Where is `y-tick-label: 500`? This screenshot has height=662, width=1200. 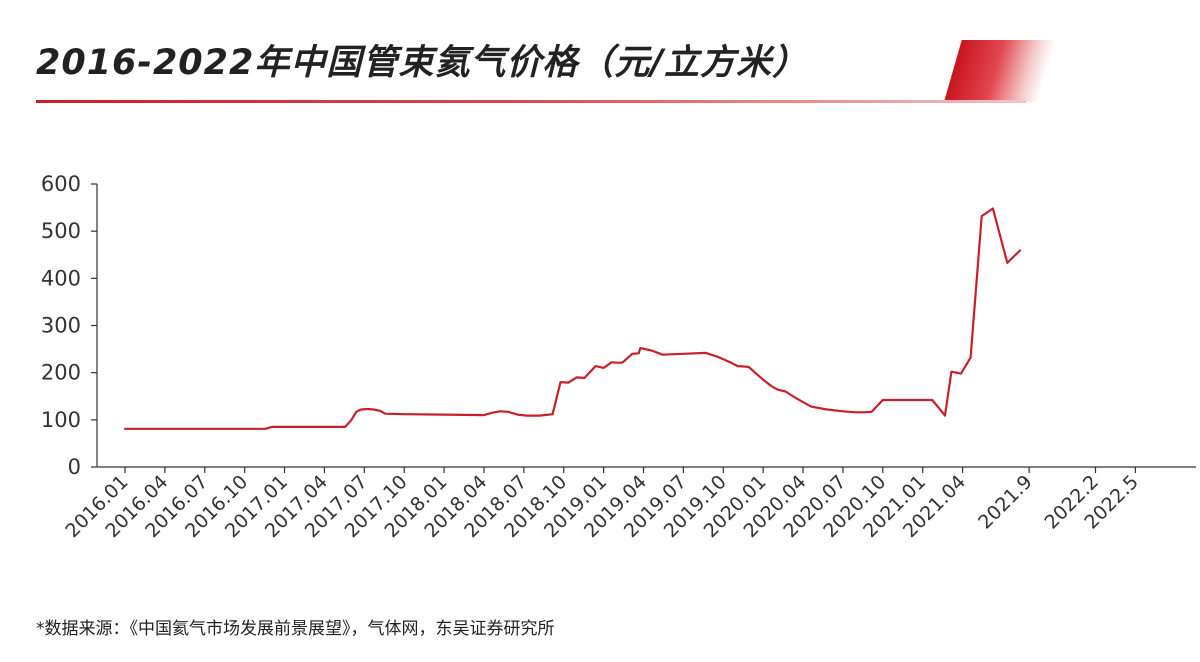 y-tick-label: 500 is located at coordinates (61, 231).